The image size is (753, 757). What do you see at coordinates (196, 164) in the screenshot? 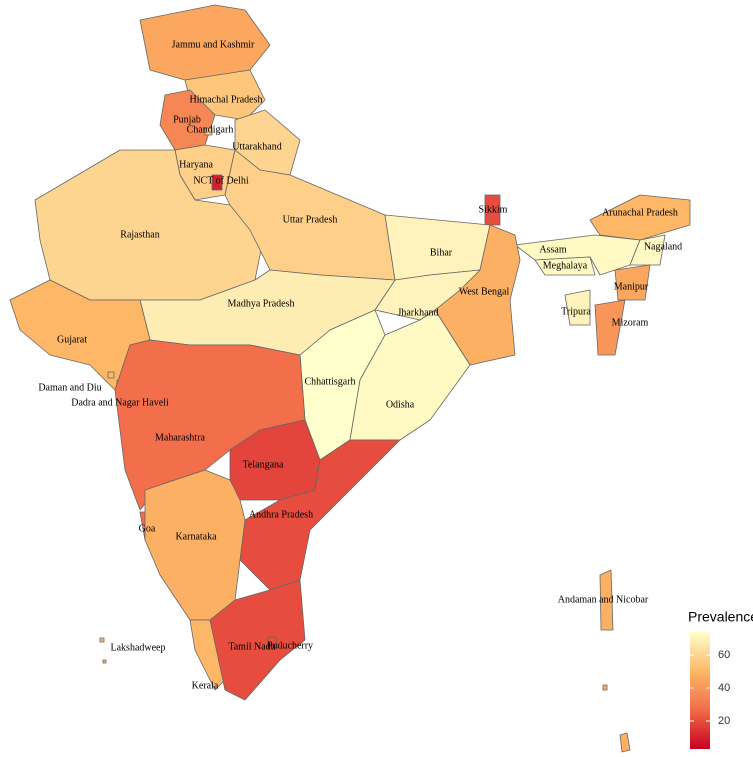
I see `region-label: Haryana` at bounding box center [196, 164].